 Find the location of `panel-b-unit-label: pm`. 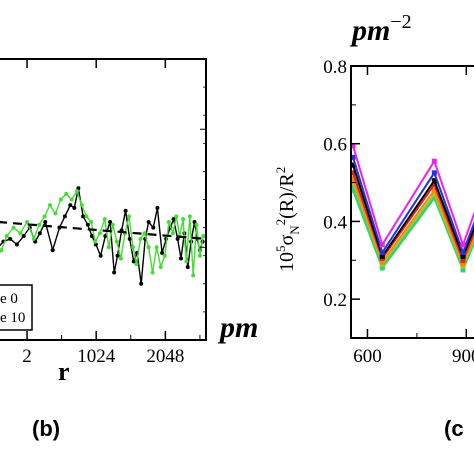

panel-b-unit-label: pm is located at coordinates (237, 327).